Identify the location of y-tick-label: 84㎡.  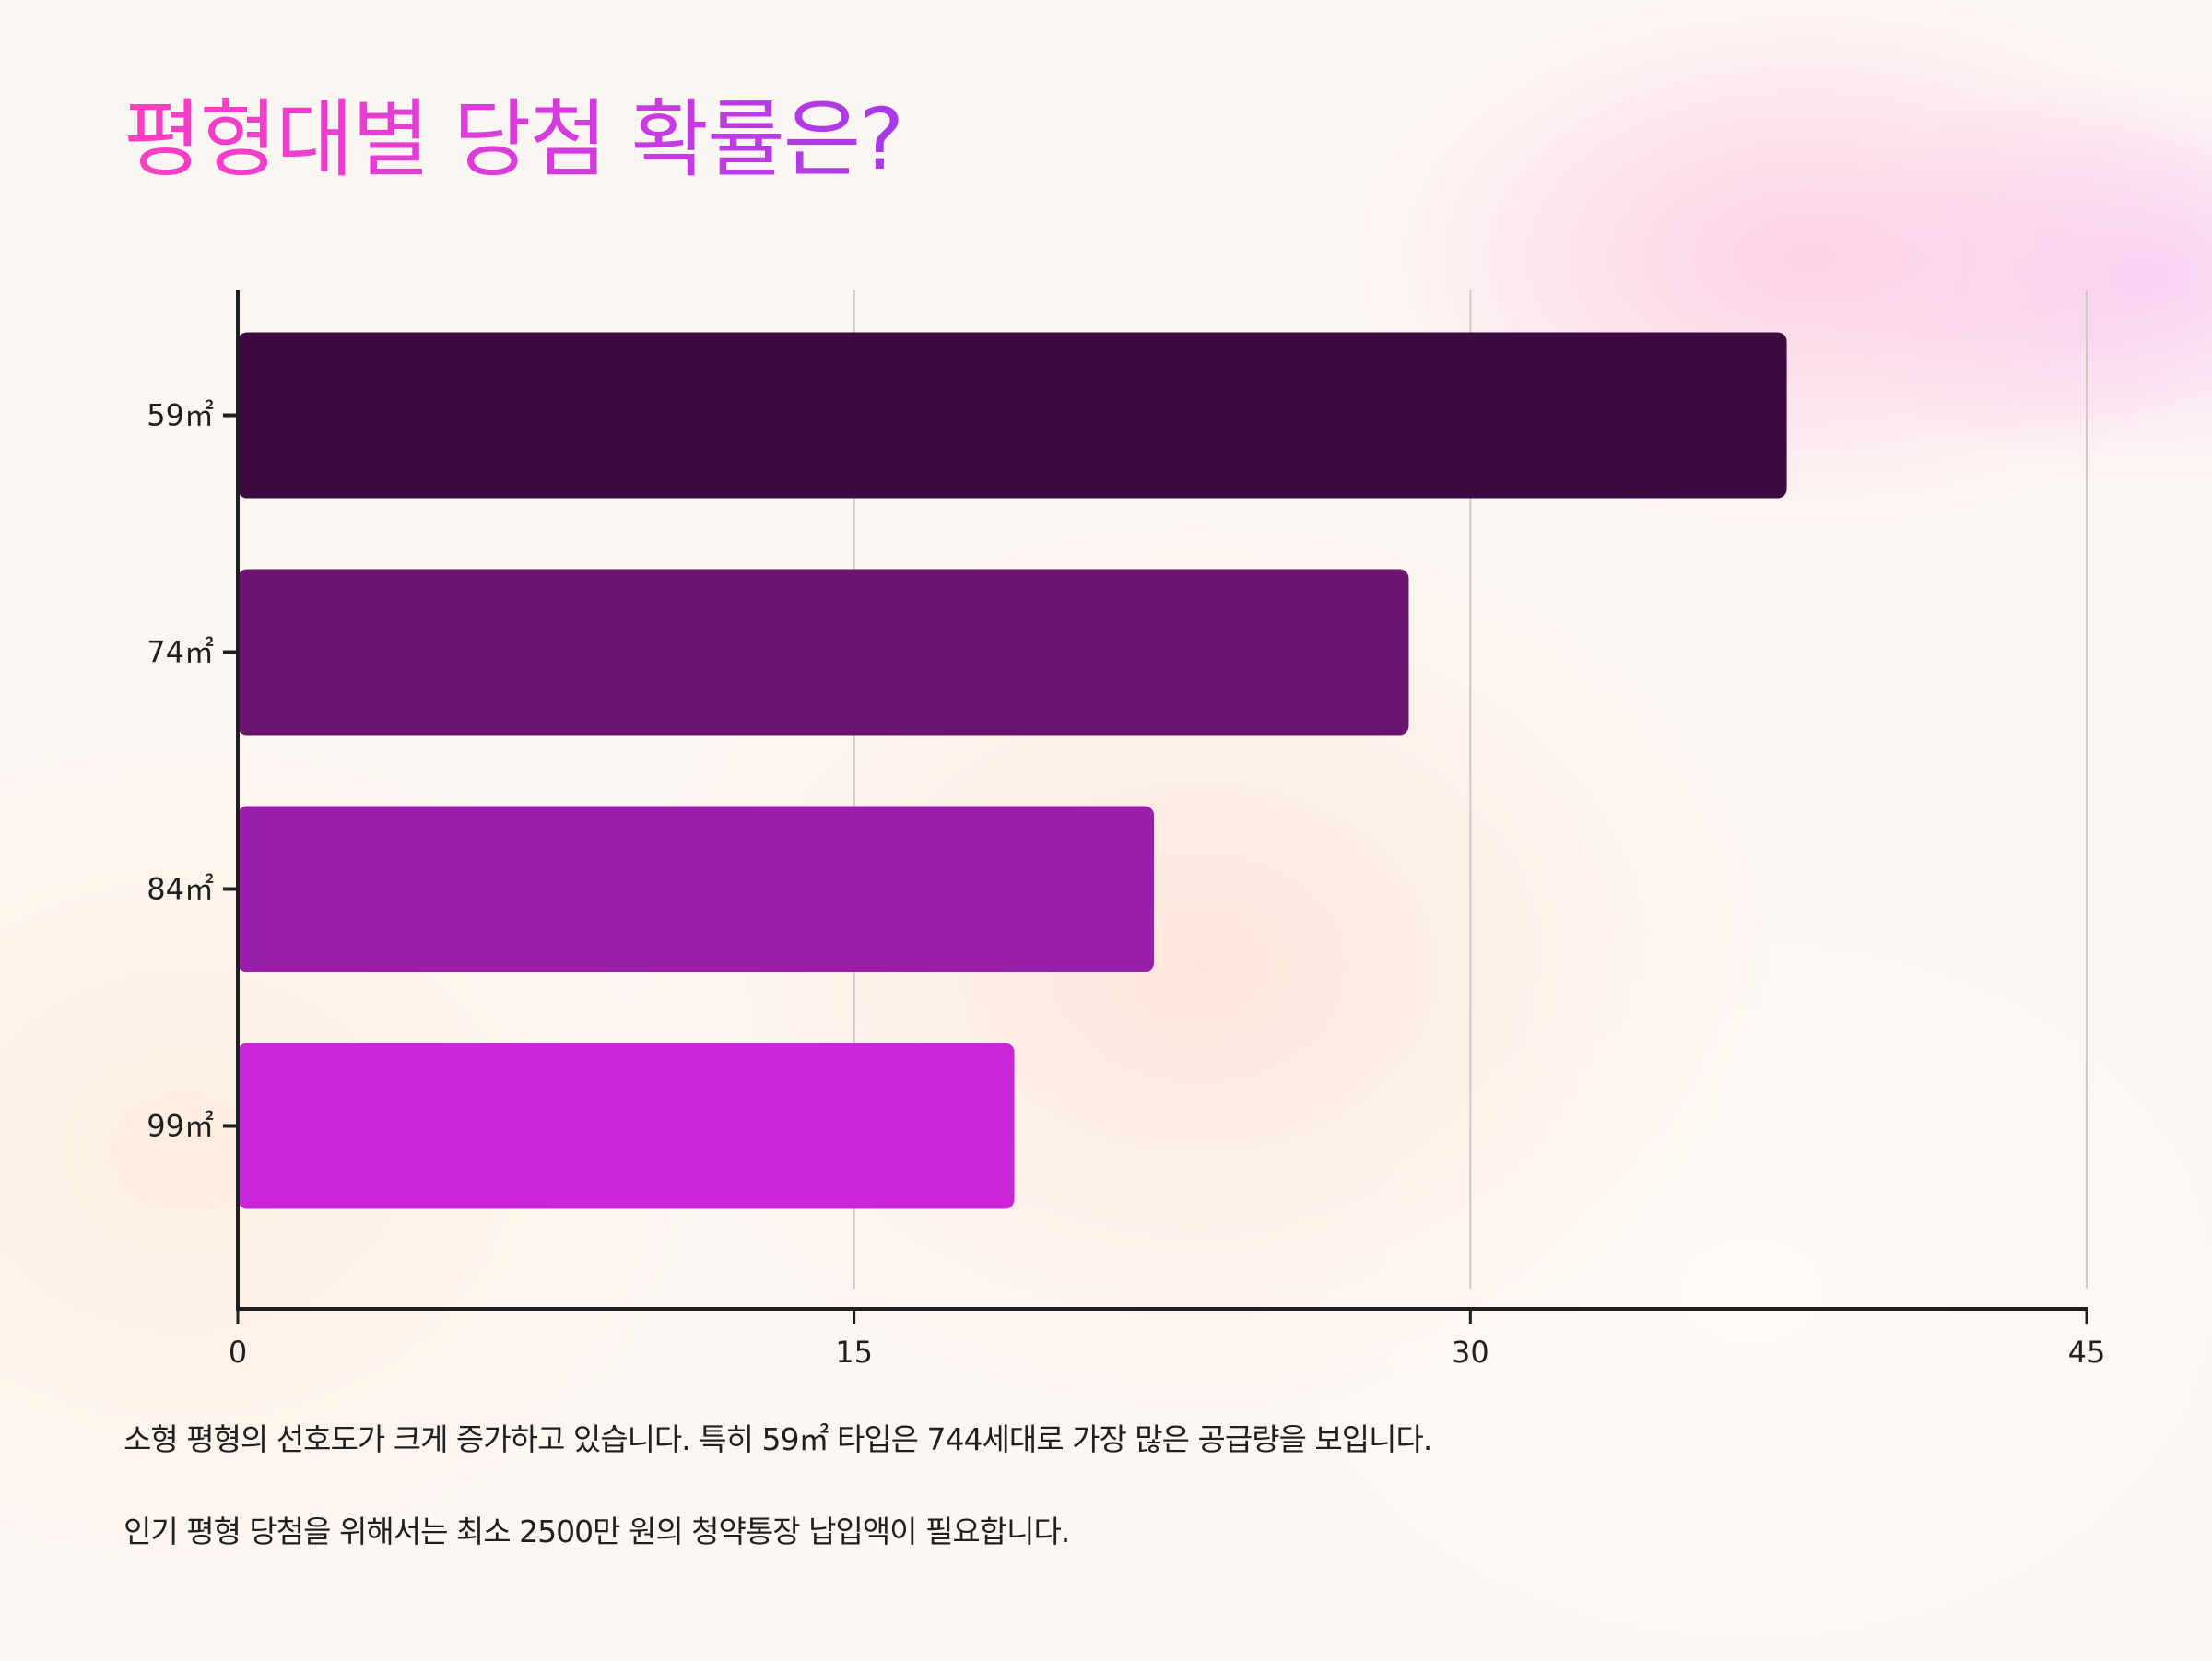
(180, 890).